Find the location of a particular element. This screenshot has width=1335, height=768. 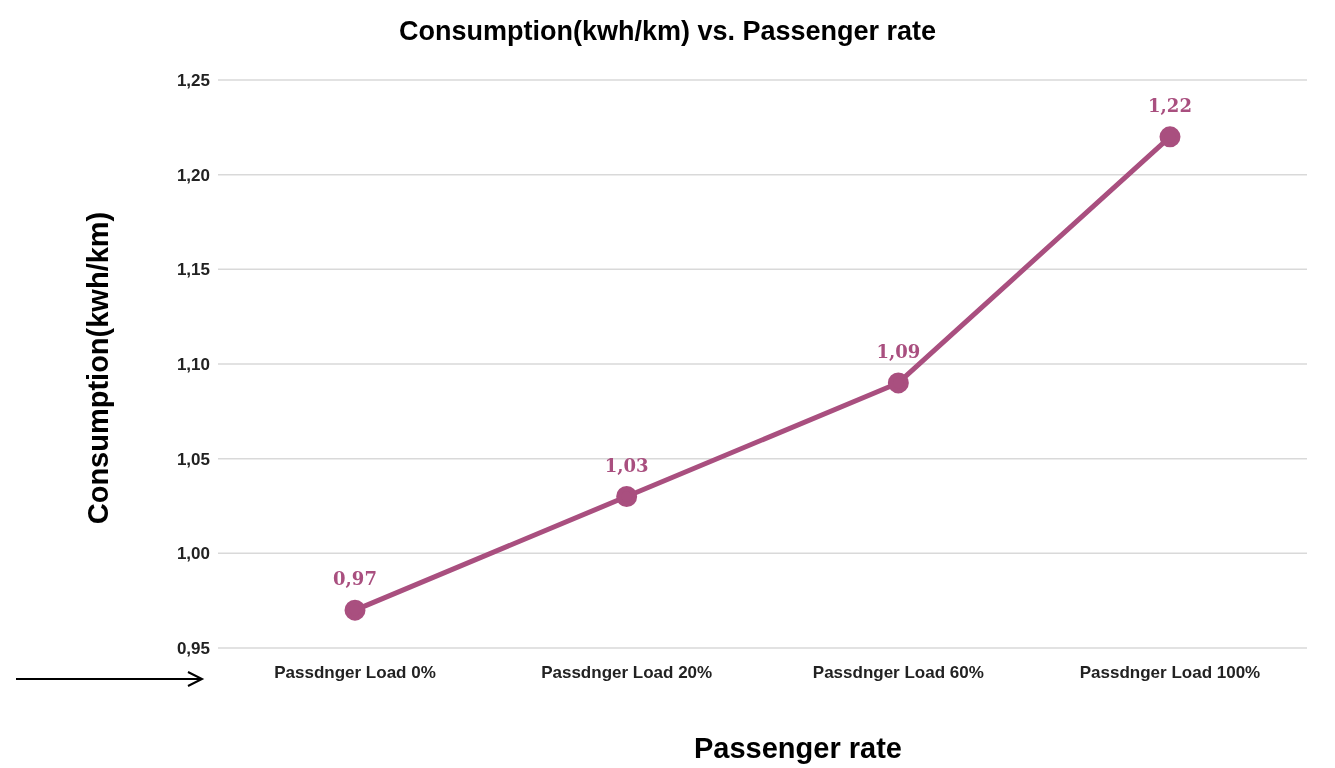

y-tick-label: 1,00 is located at coordinates (193, 554).